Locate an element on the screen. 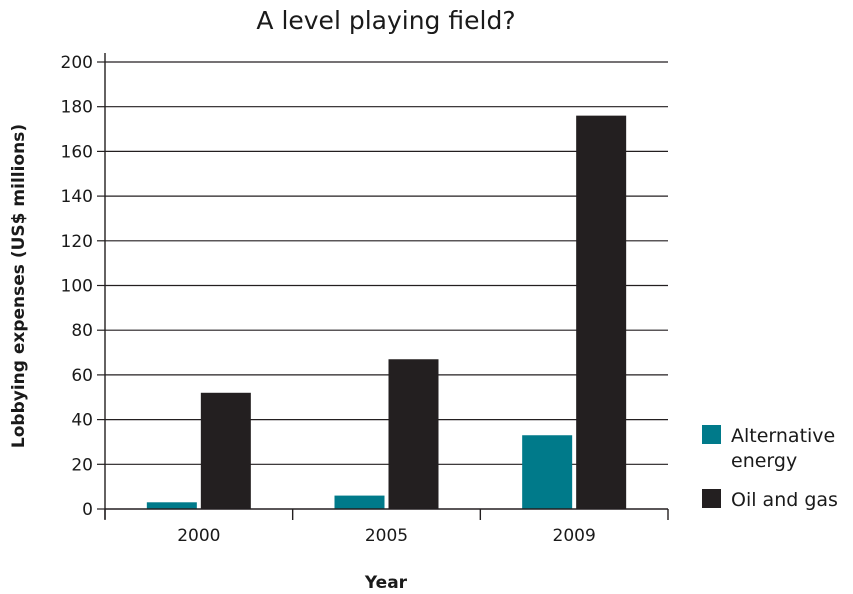 Image resolution: width=853 pixels, height=594 pixels. y-tick-label: 0 is located at coordinates (87, 510).